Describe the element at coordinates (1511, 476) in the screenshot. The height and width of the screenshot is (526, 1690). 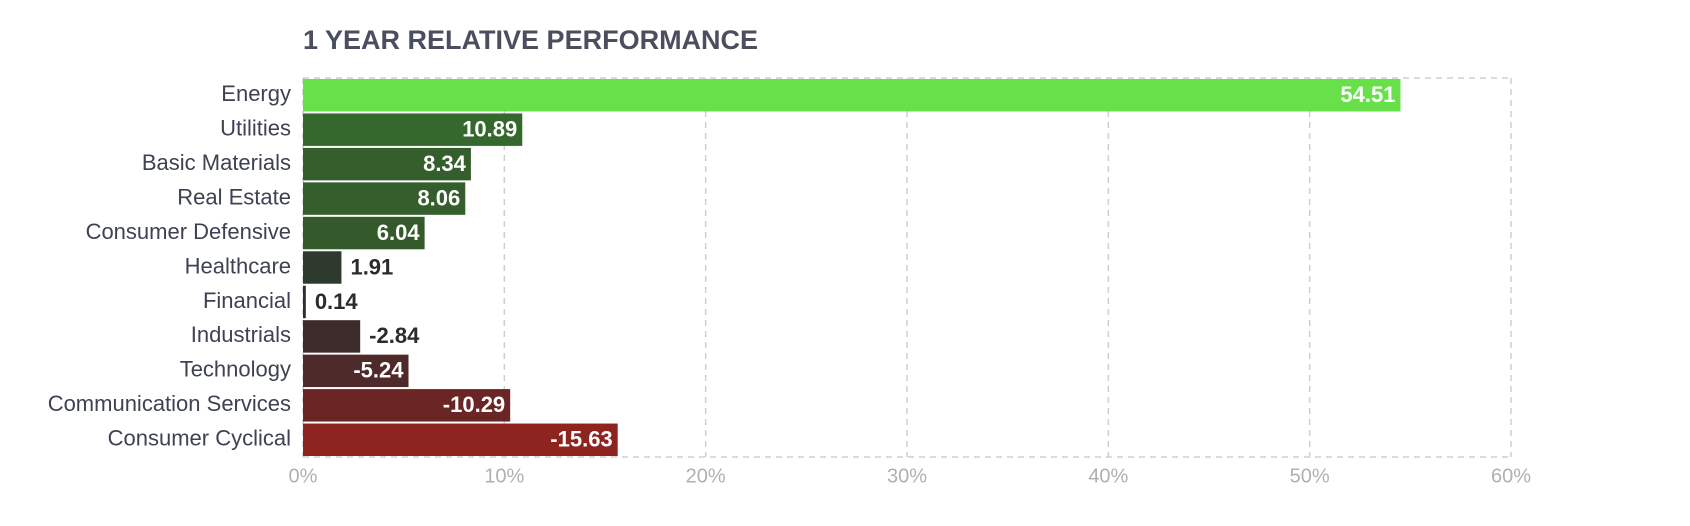
I see `x-tick-label: 60%` at that location.